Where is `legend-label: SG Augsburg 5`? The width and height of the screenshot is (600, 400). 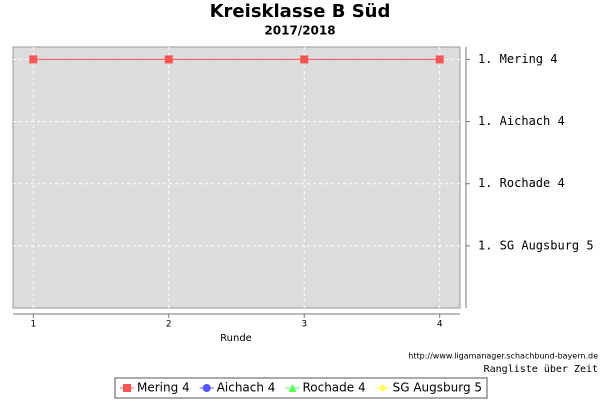 legend-label: SG Augsburg 5 is located at coordinates (437, 388).